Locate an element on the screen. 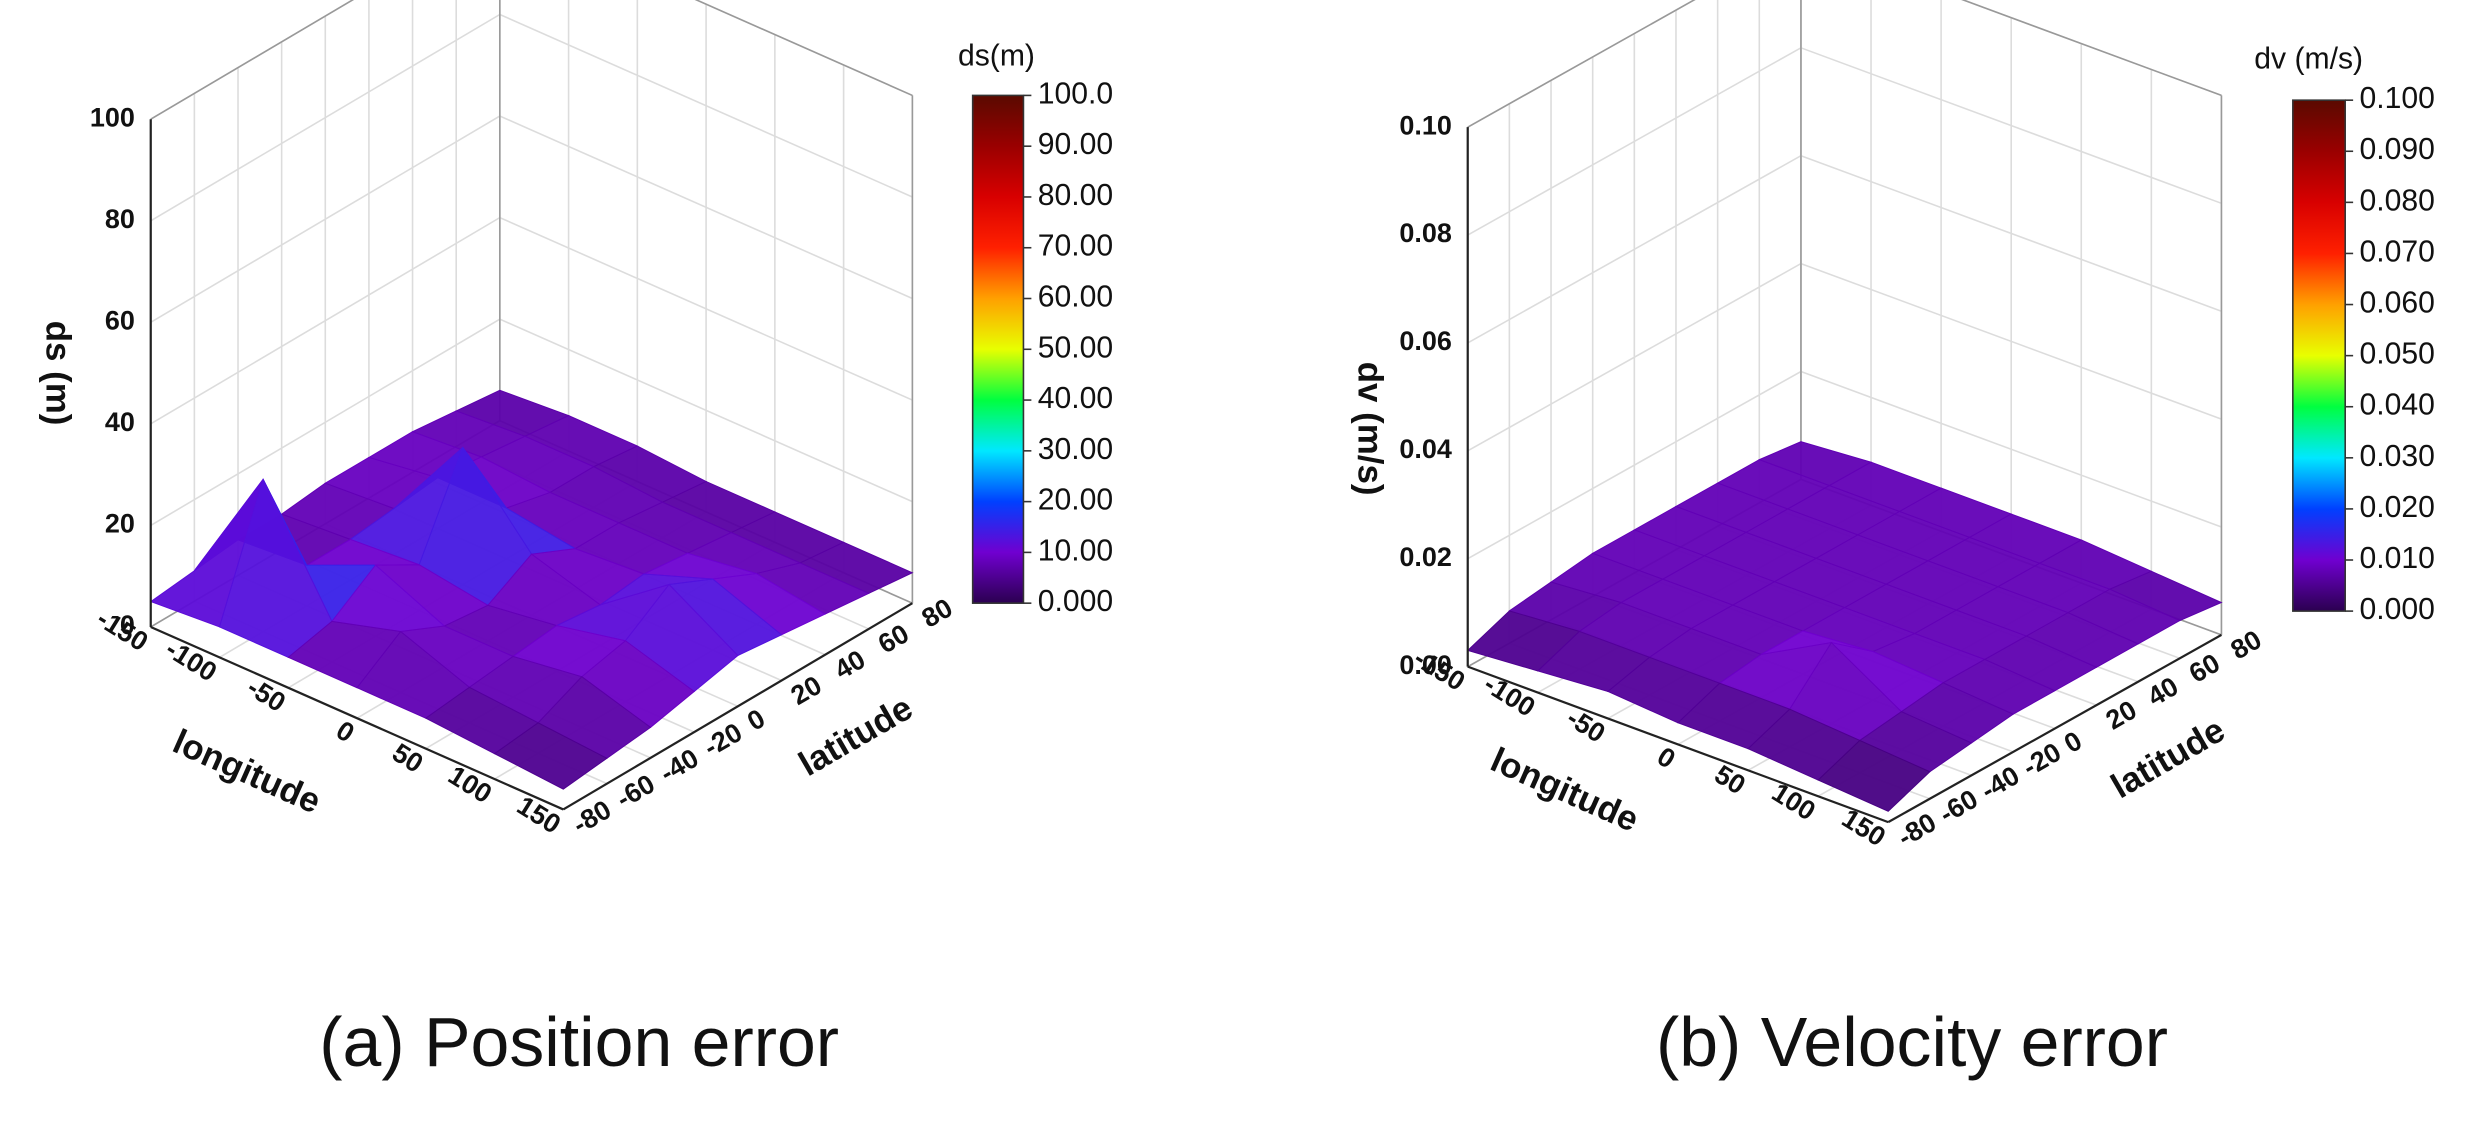 Image resolution: width=2488 pixels, height=1127 pixels. caption: (a) Position error is located at coordinates (579, 1042).